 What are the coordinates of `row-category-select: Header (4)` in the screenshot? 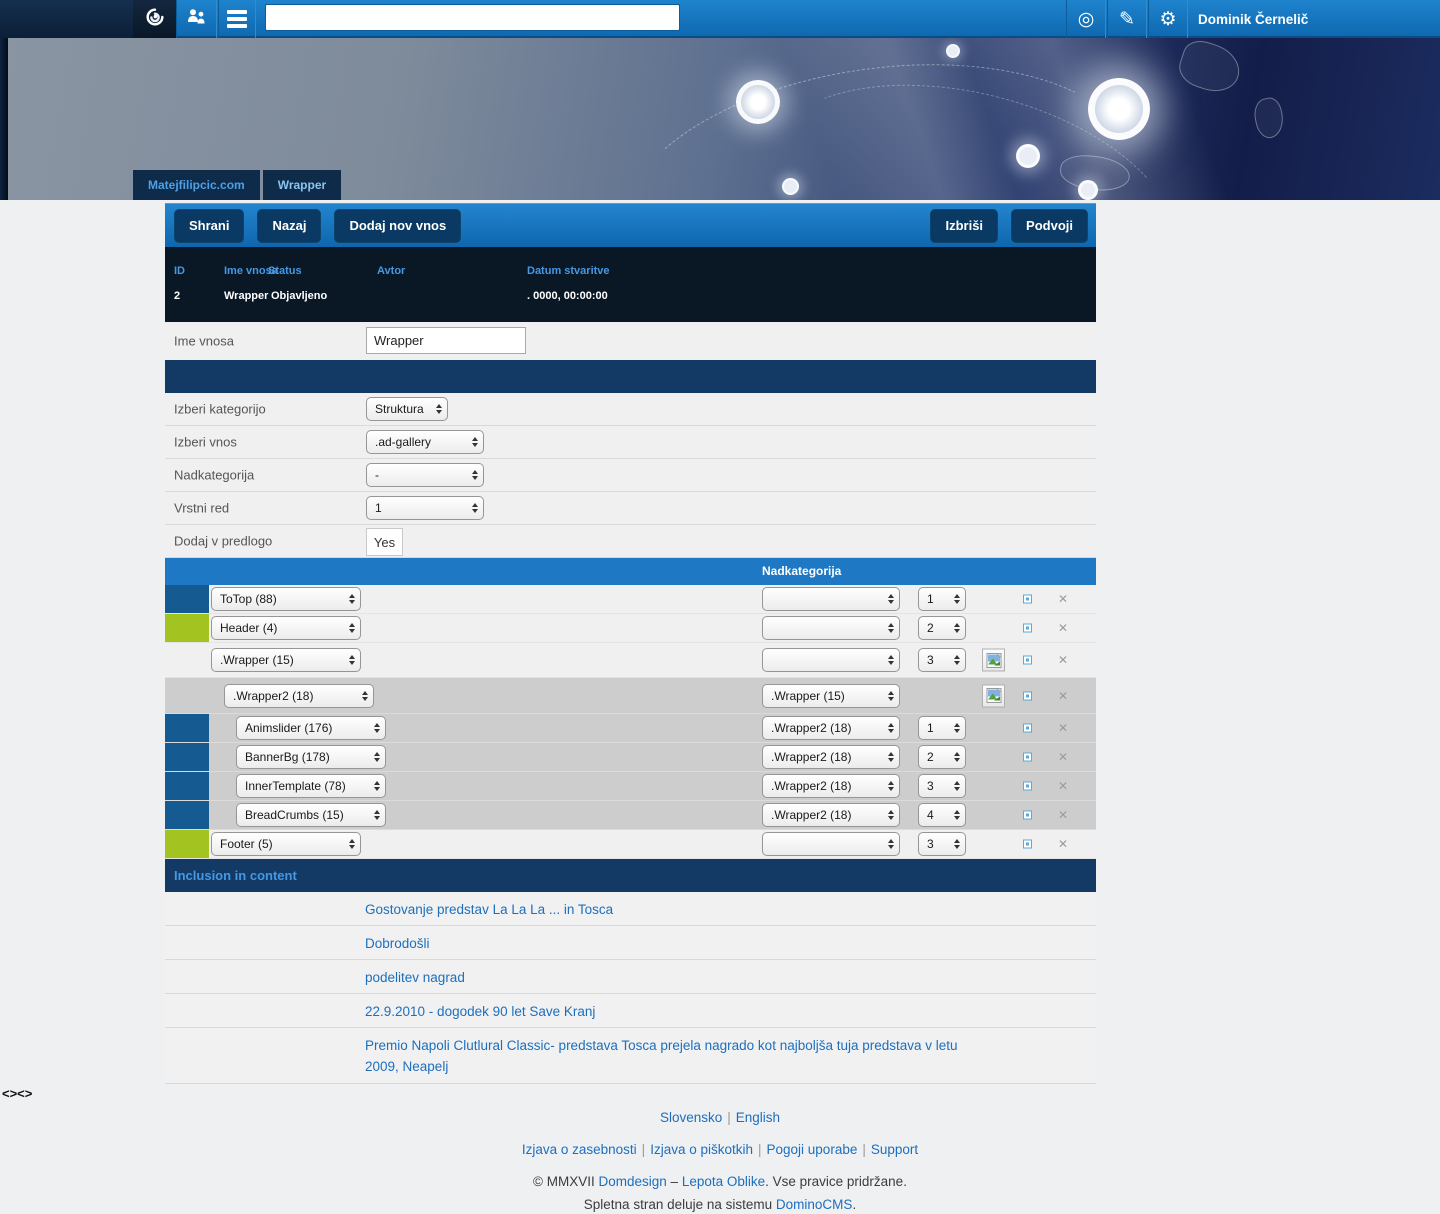 It's located at (286, 628).